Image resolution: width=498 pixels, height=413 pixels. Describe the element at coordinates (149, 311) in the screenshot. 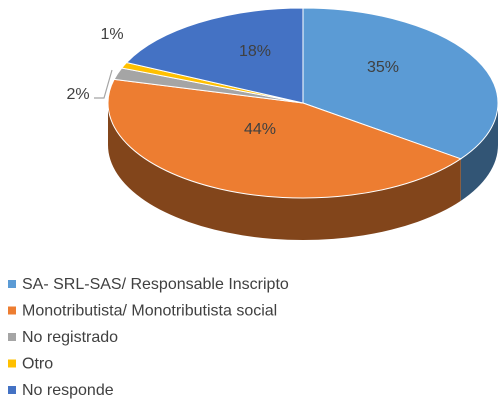

I see `legend-label: Monotributista/ Monotributista social` at that location.